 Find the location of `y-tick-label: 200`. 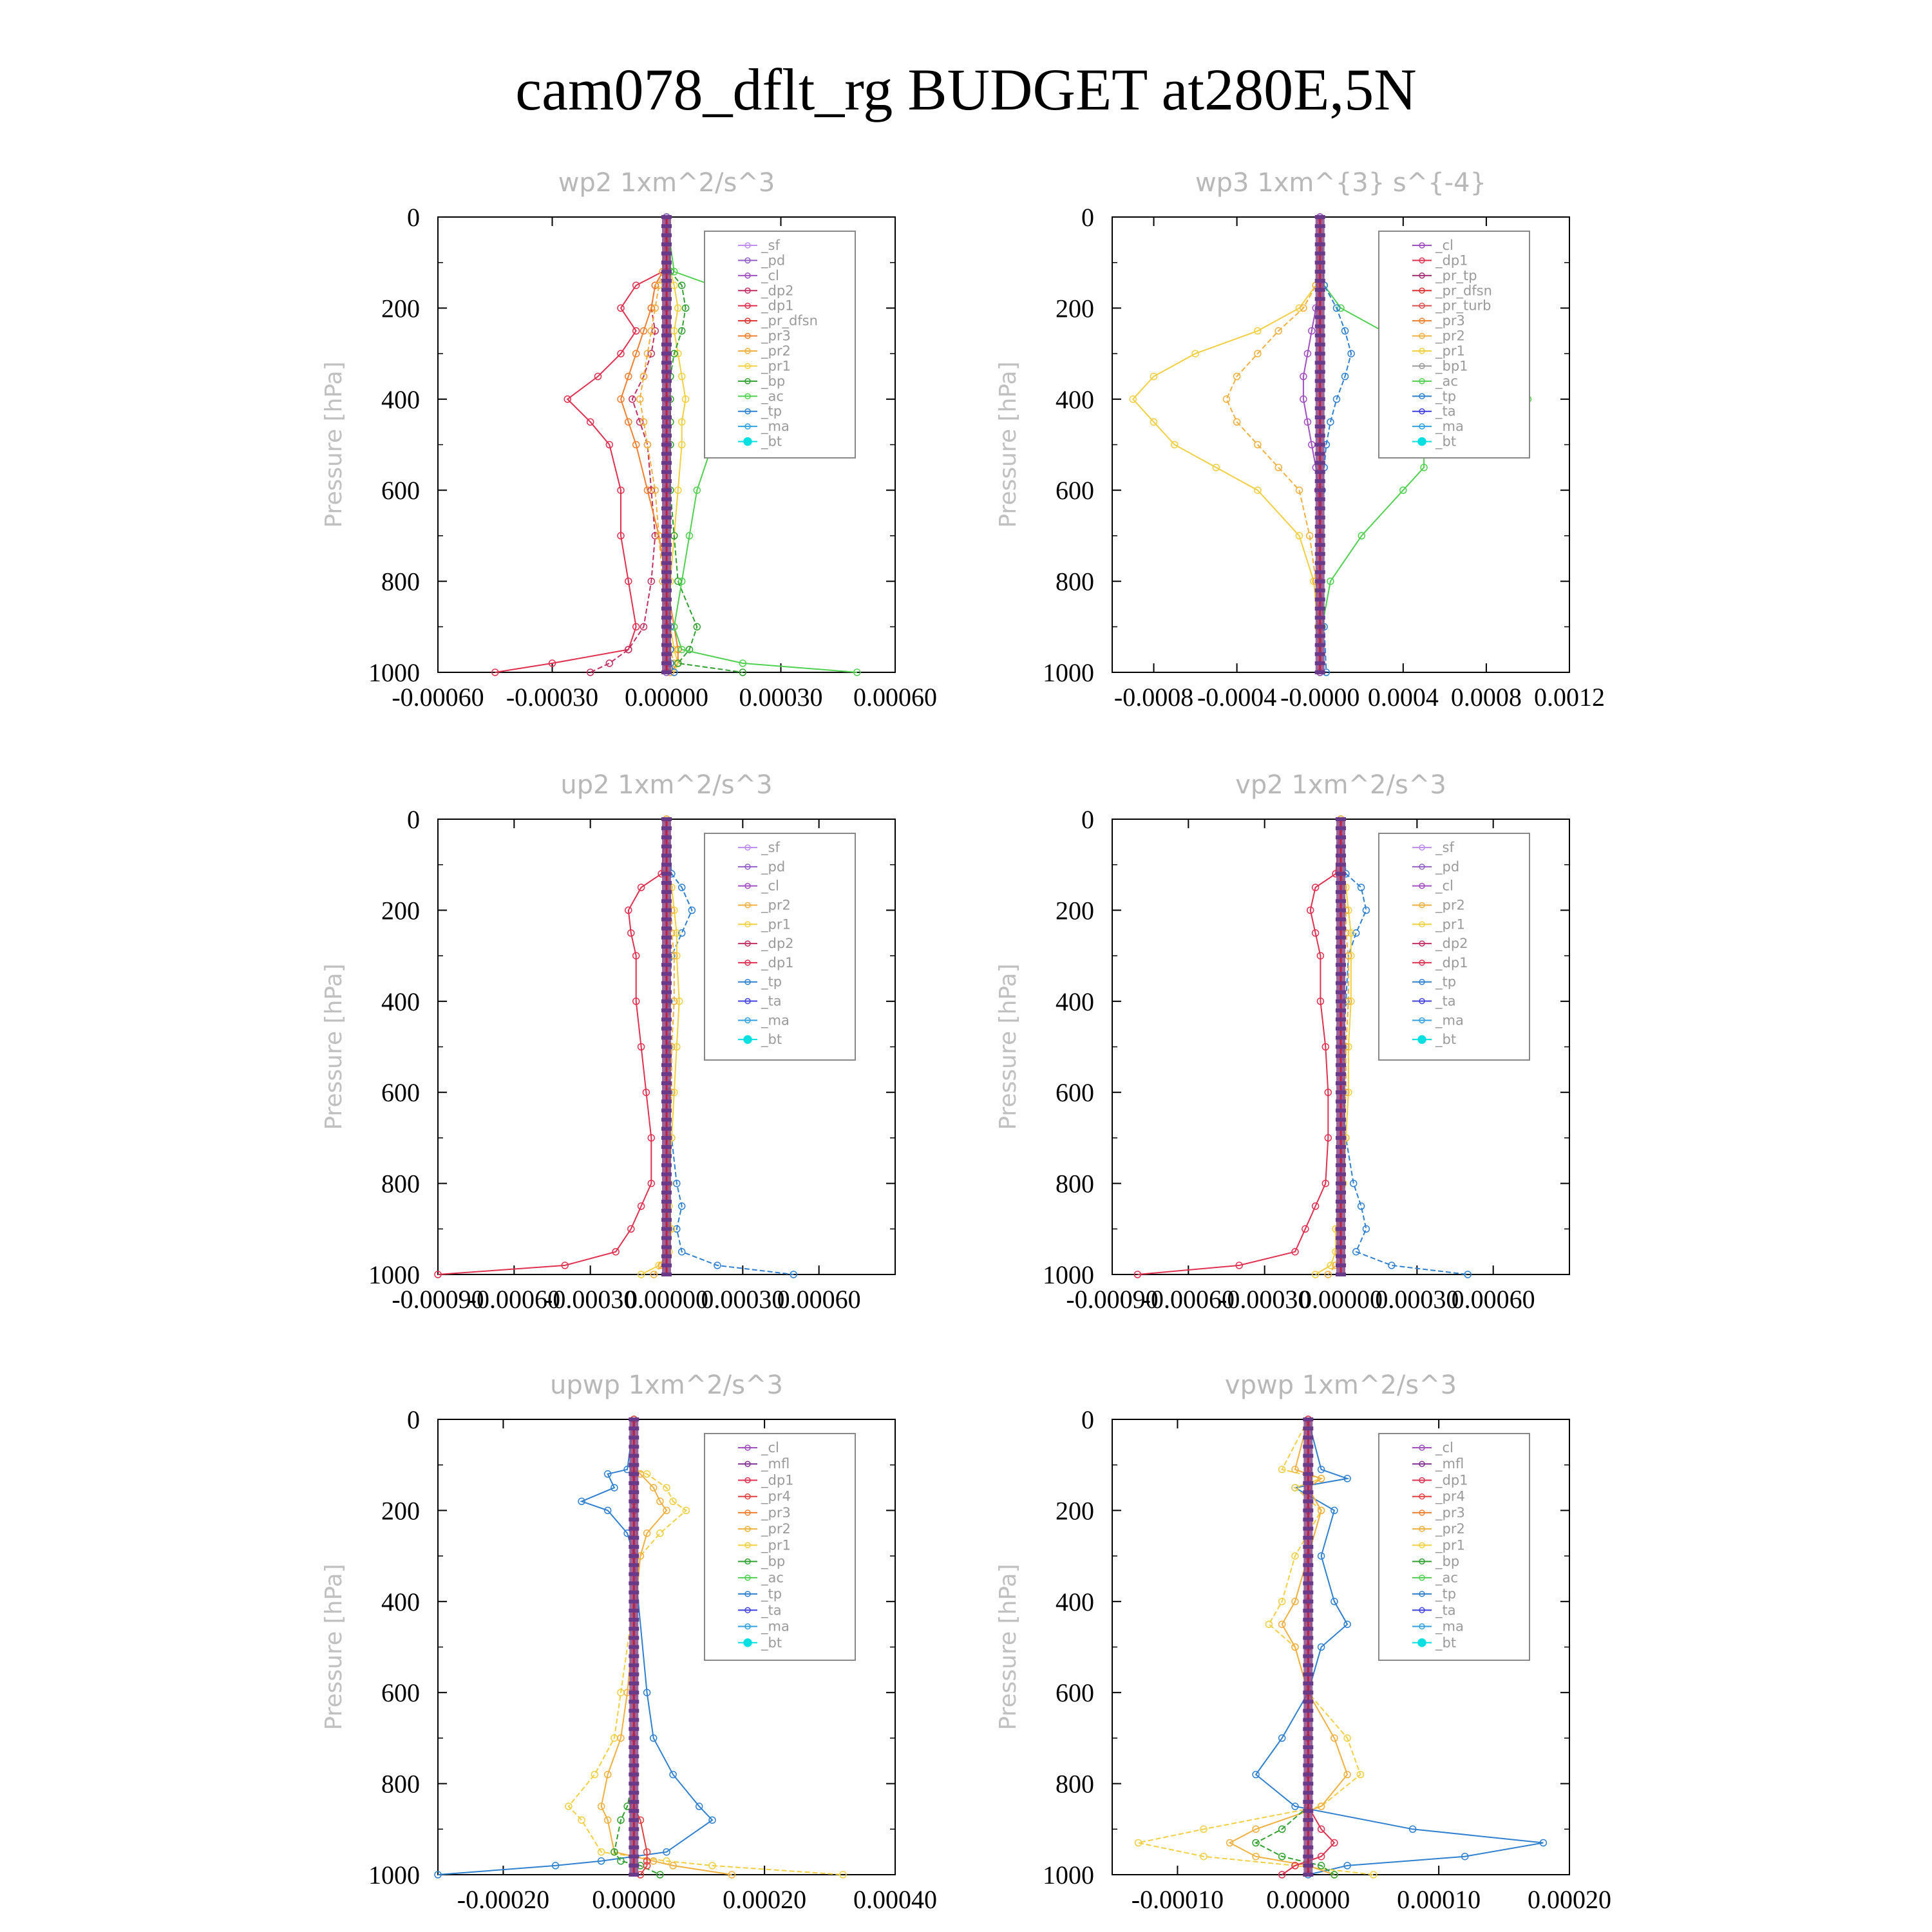

y-tick-label: 200 is located at coordinates (1075, 1510).